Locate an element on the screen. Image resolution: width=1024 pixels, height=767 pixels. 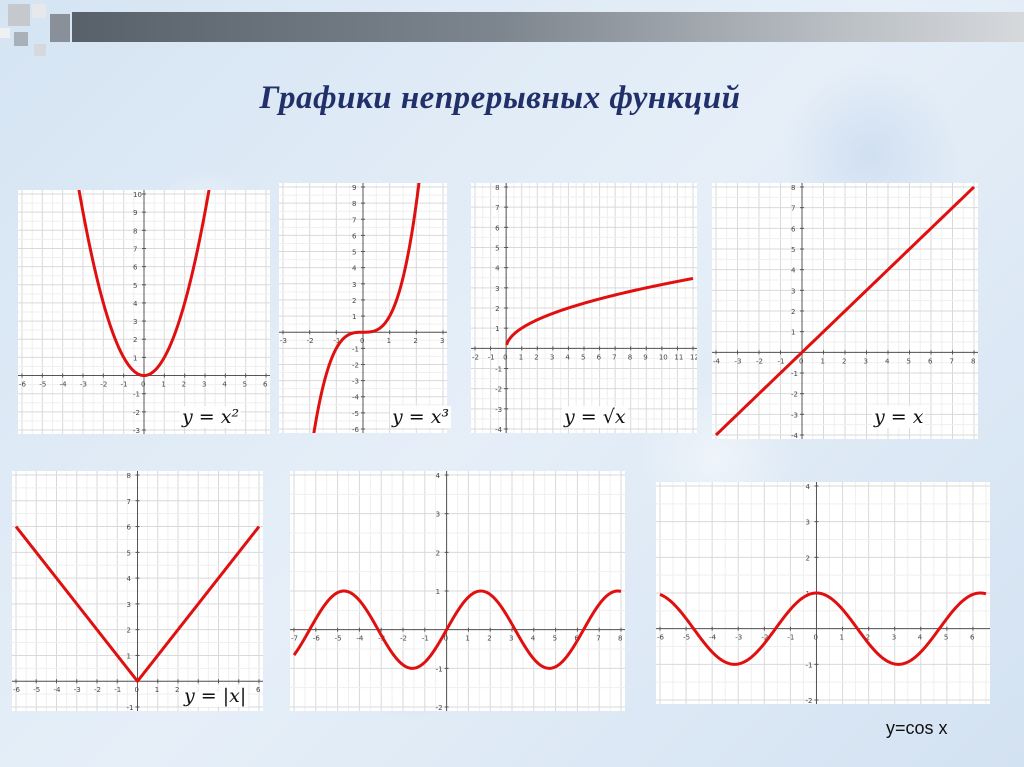
formula-label: y = |x| is located at coordinates (215, 696).